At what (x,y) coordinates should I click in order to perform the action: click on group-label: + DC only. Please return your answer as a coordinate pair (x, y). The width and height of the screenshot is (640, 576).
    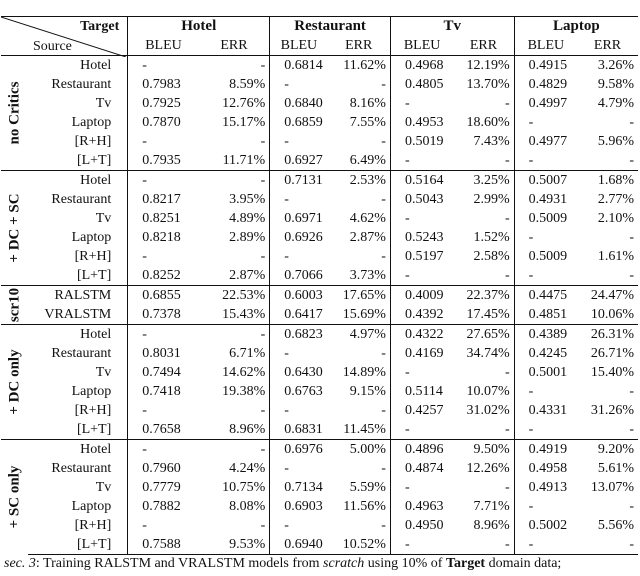
    Looking at the image, I should click on (14, 382).